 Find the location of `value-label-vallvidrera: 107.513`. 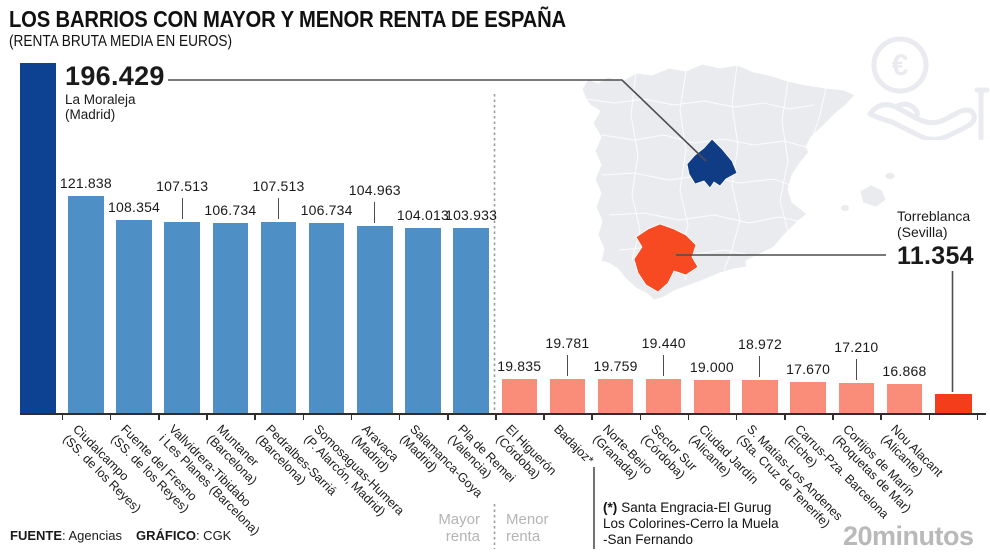

value-label-vallvidrera: 107.513 is located at coordinates (182, 185).